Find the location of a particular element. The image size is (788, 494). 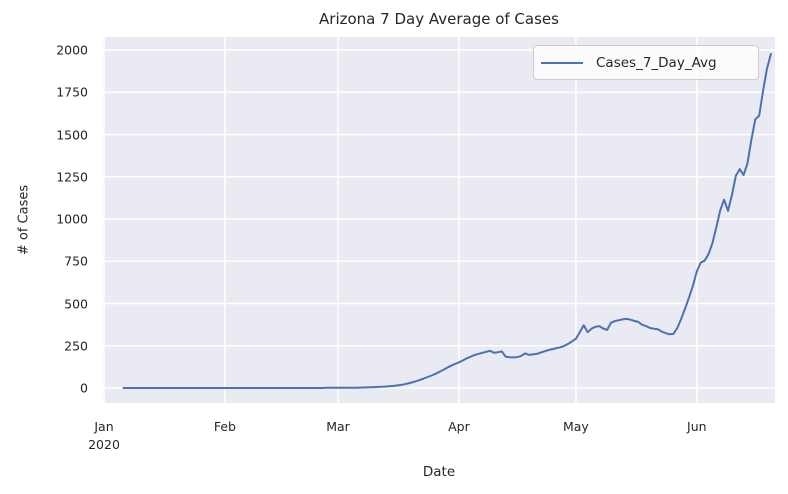

y-tick-label: 2000 is located at coordinates (72, 50).